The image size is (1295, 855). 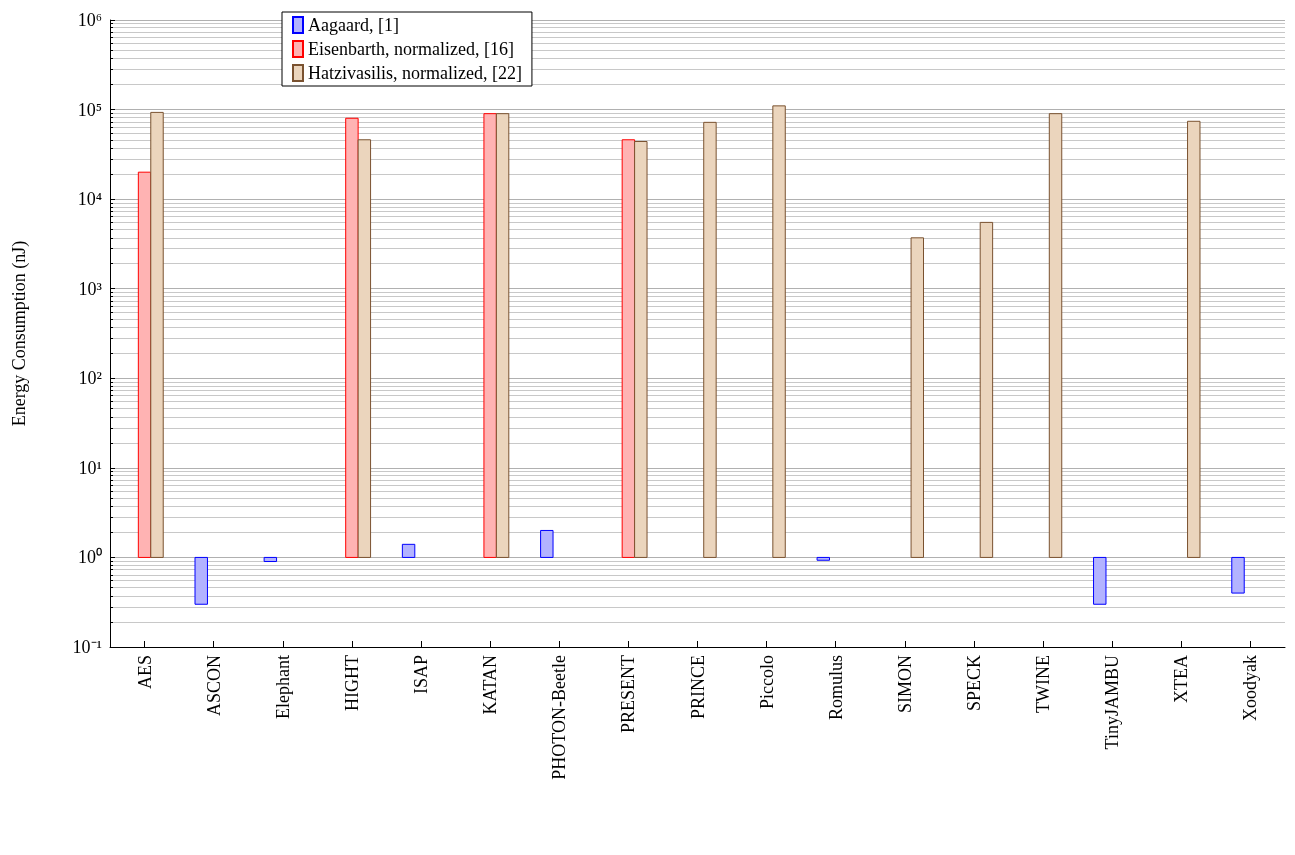 I want to click on x-tick-label: Xoodyak, so click(x=1250, y=688).